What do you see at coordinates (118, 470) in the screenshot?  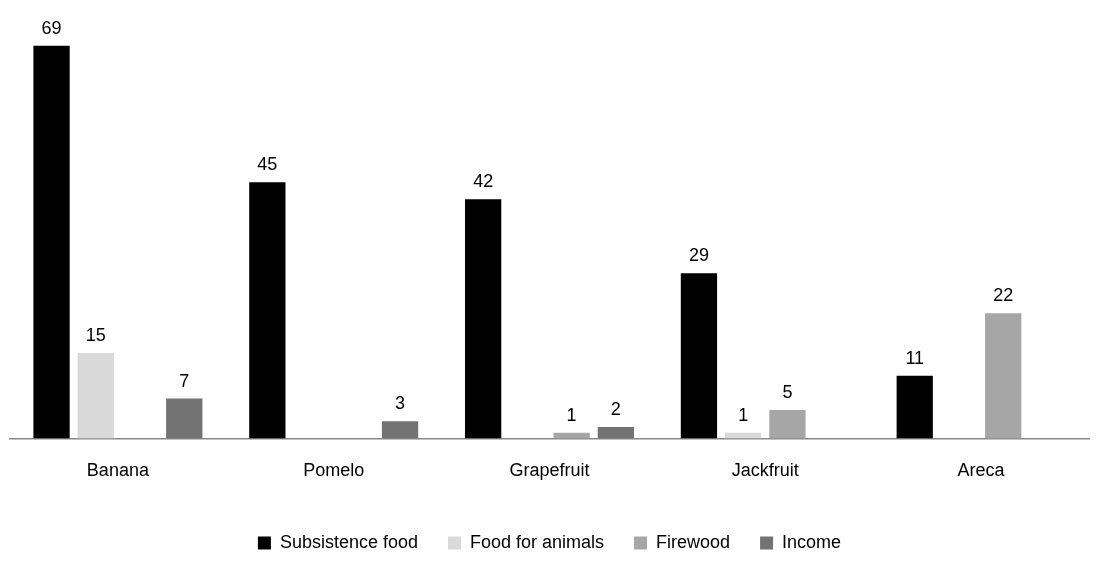 I see `x-tick-label: Banana` at bounding box center [118, 470].